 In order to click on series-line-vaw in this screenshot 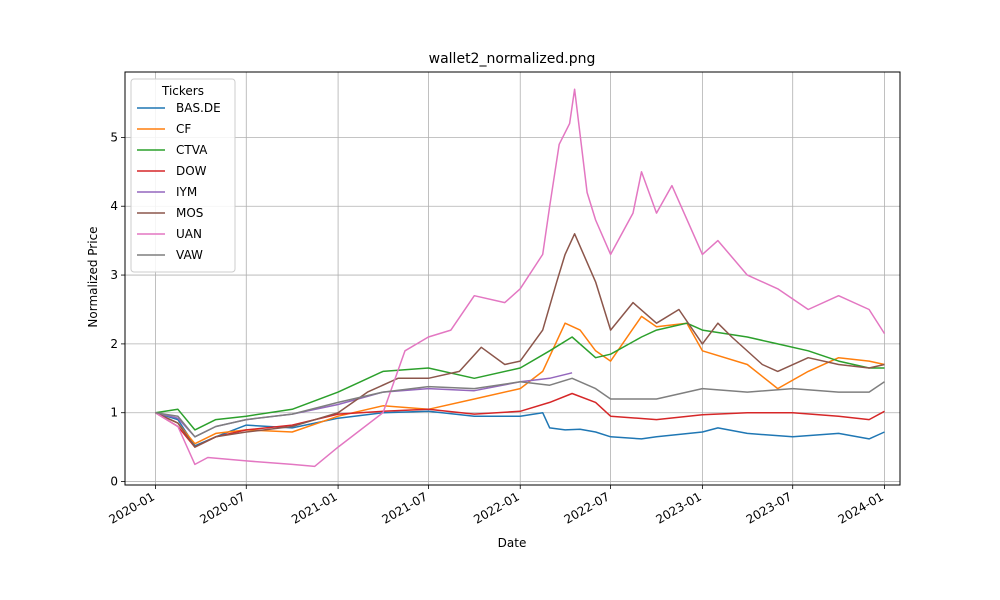, I will do `click(520, 407)`.